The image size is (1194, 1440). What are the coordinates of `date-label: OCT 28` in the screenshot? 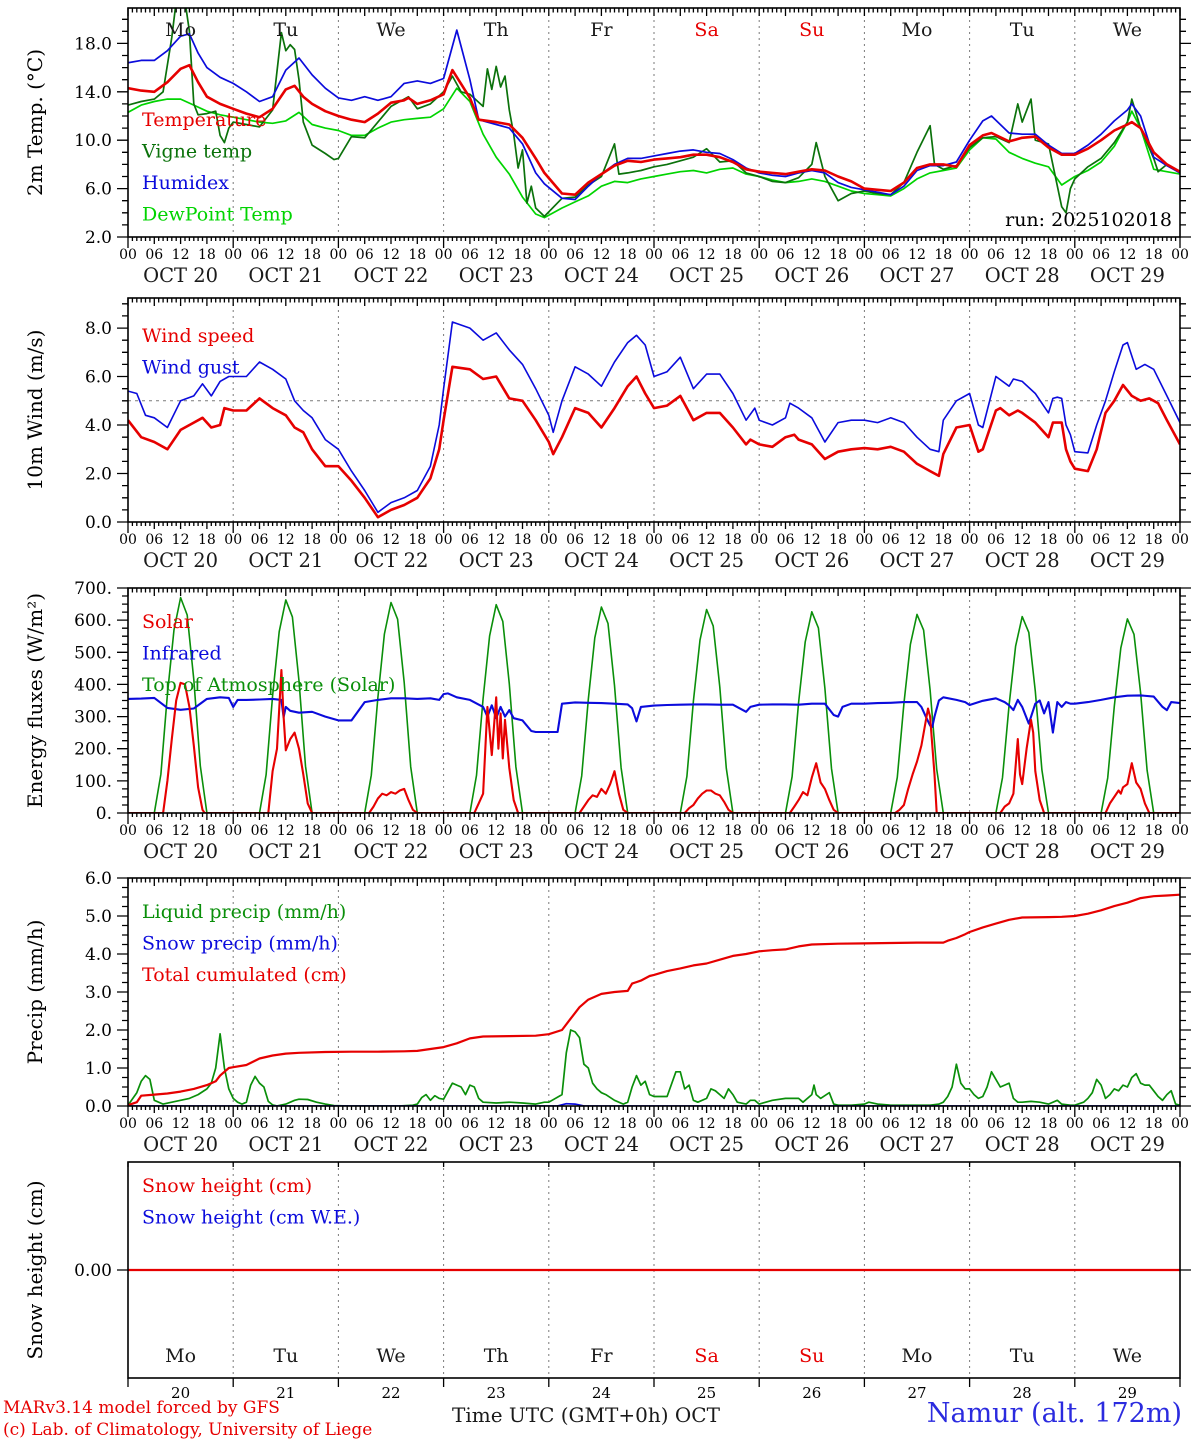 It's located at (1022, 851).